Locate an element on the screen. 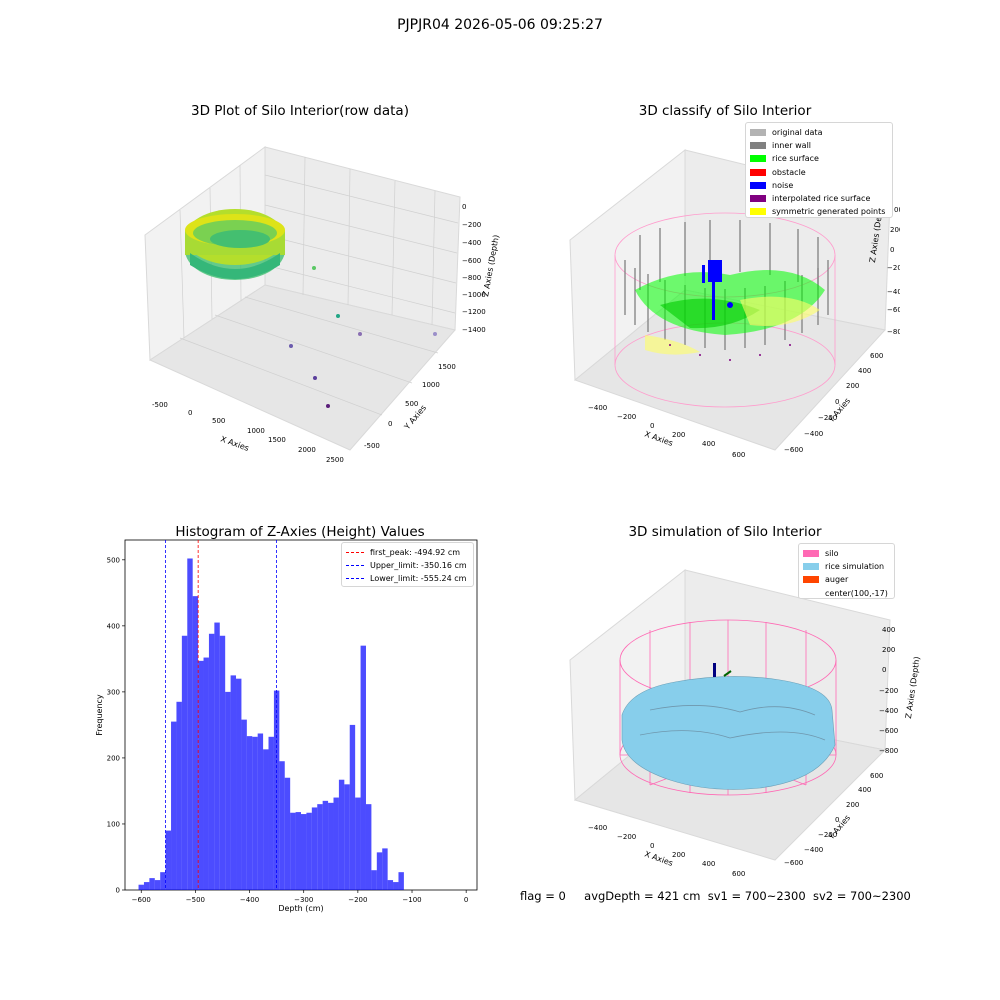  raw-ztick: −1200 is located at coordinates (474, 312).